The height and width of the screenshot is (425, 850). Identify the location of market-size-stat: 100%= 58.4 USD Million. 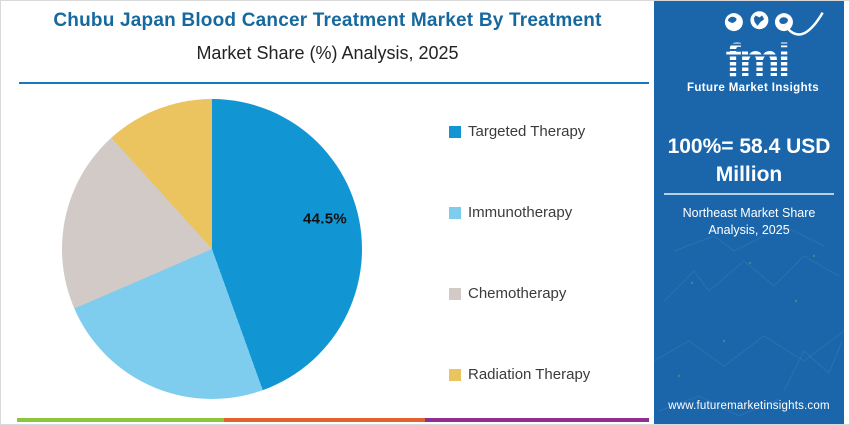
(749, 161).